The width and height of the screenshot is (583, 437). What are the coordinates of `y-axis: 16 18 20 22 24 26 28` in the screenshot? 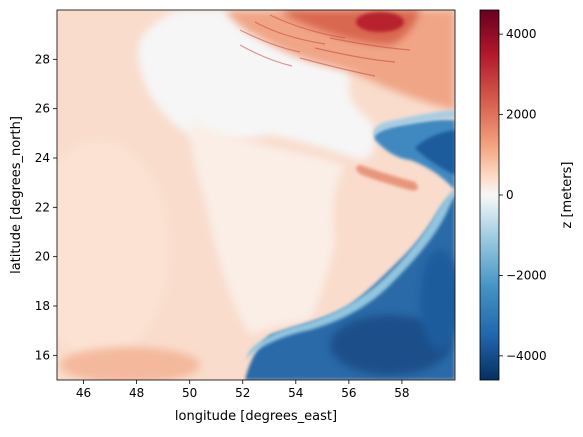 It's located at (46, 207).